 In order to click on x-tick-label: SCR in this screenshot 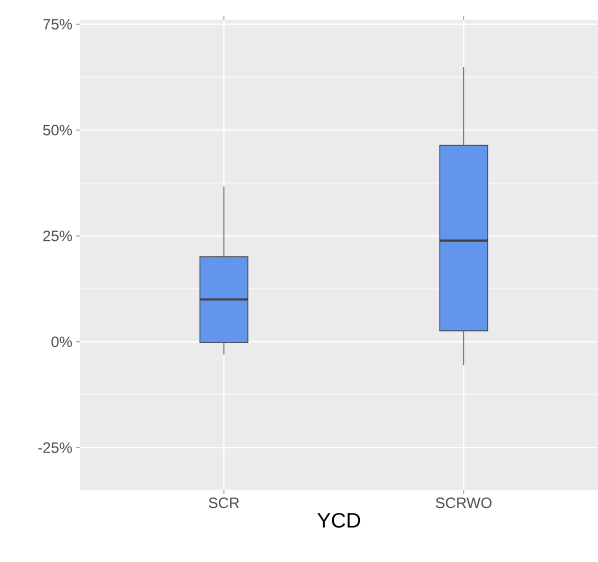, I will do `click(223, 503)`.